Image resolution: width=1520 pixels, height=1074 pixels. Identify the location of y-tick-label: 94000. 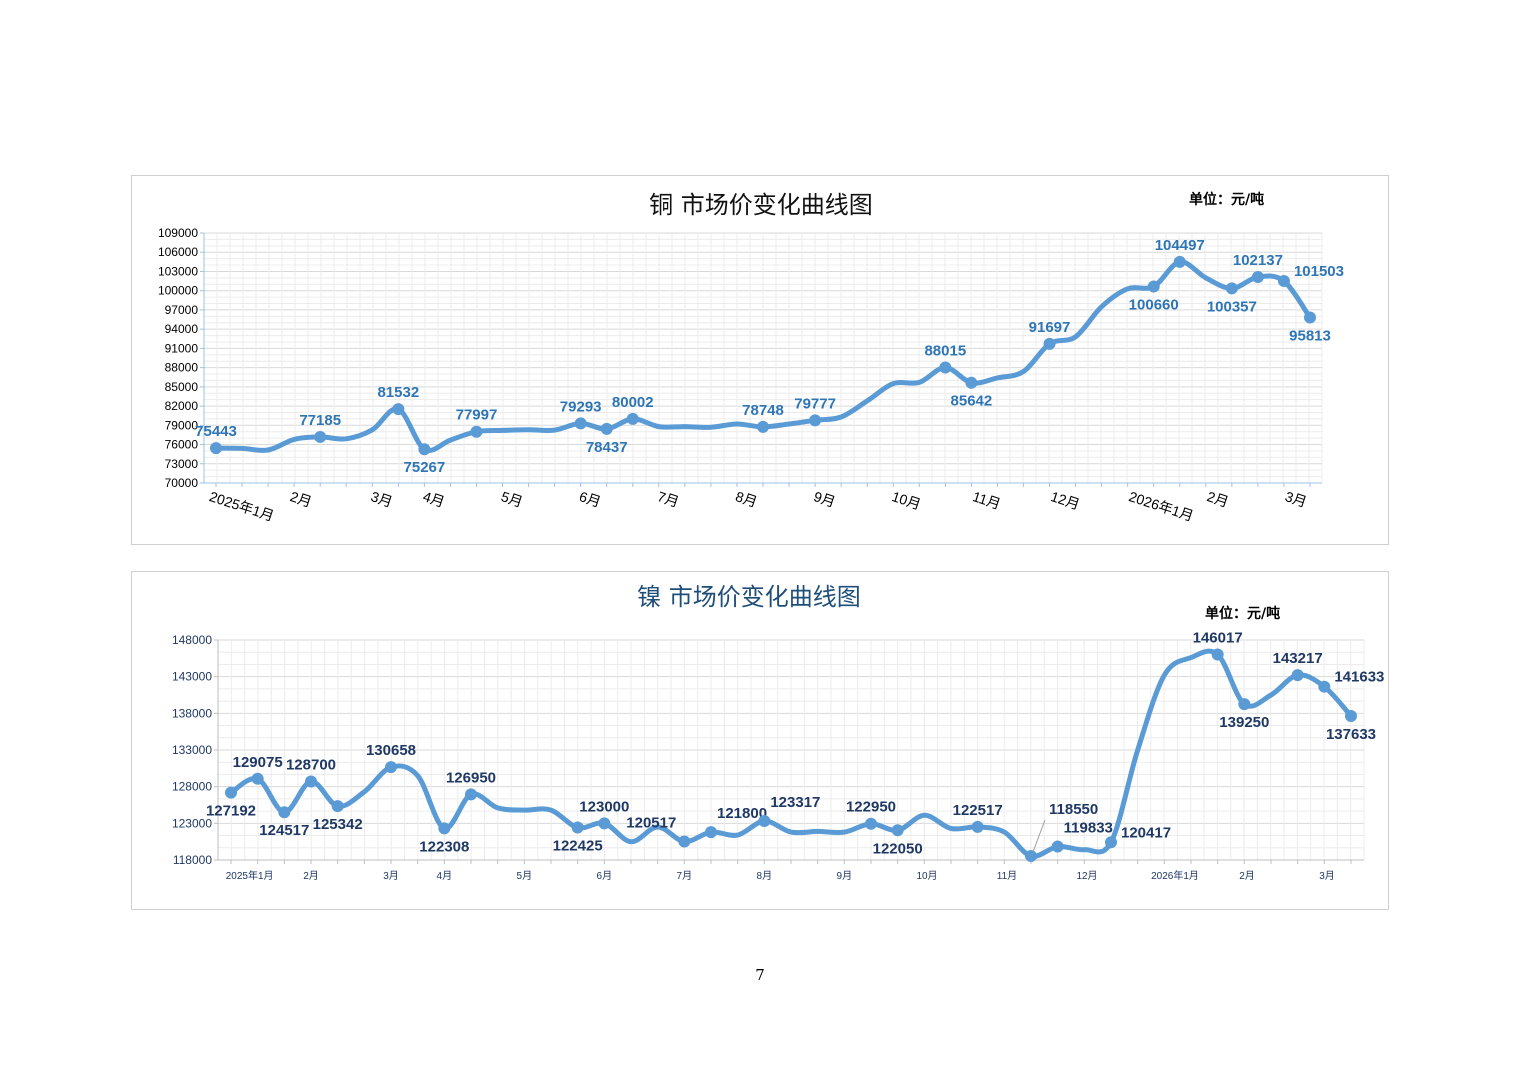
(182, 329).